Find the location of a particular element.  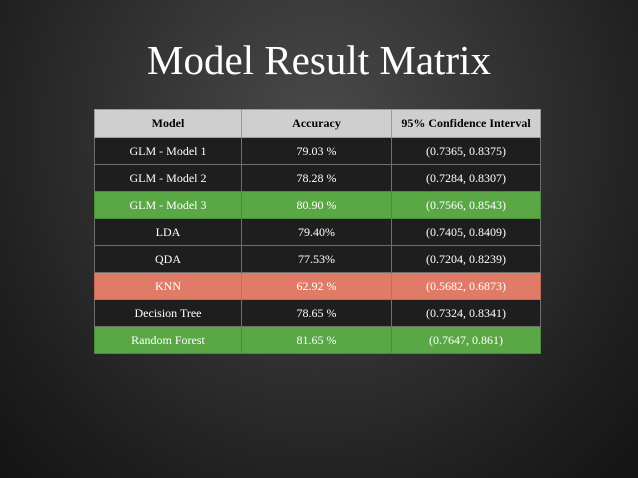

cell-model: GLM - Model 1 is located at coordinates (168, 151).